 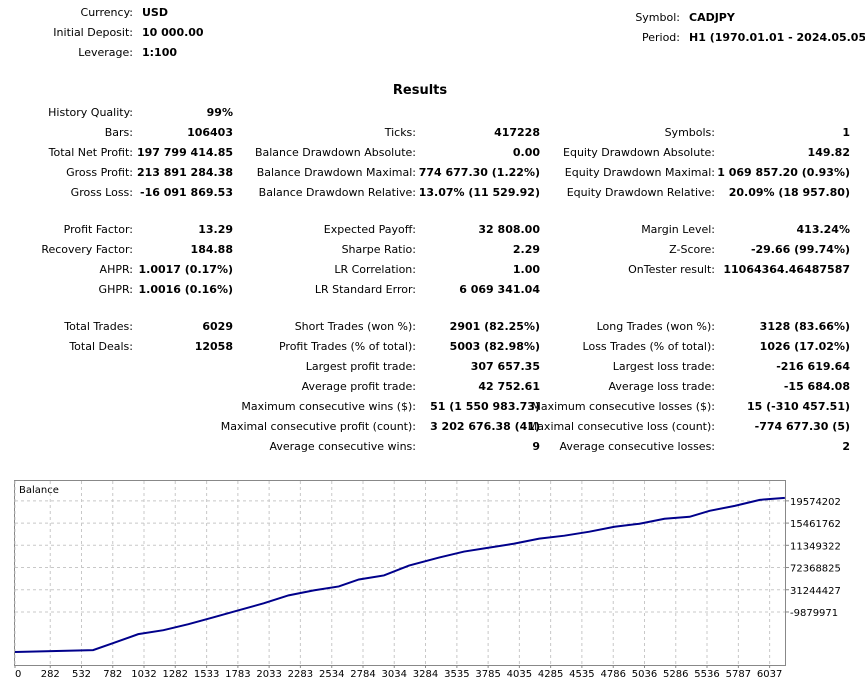 I want to click on stat-value: 6029, so click(x=217, y=326).